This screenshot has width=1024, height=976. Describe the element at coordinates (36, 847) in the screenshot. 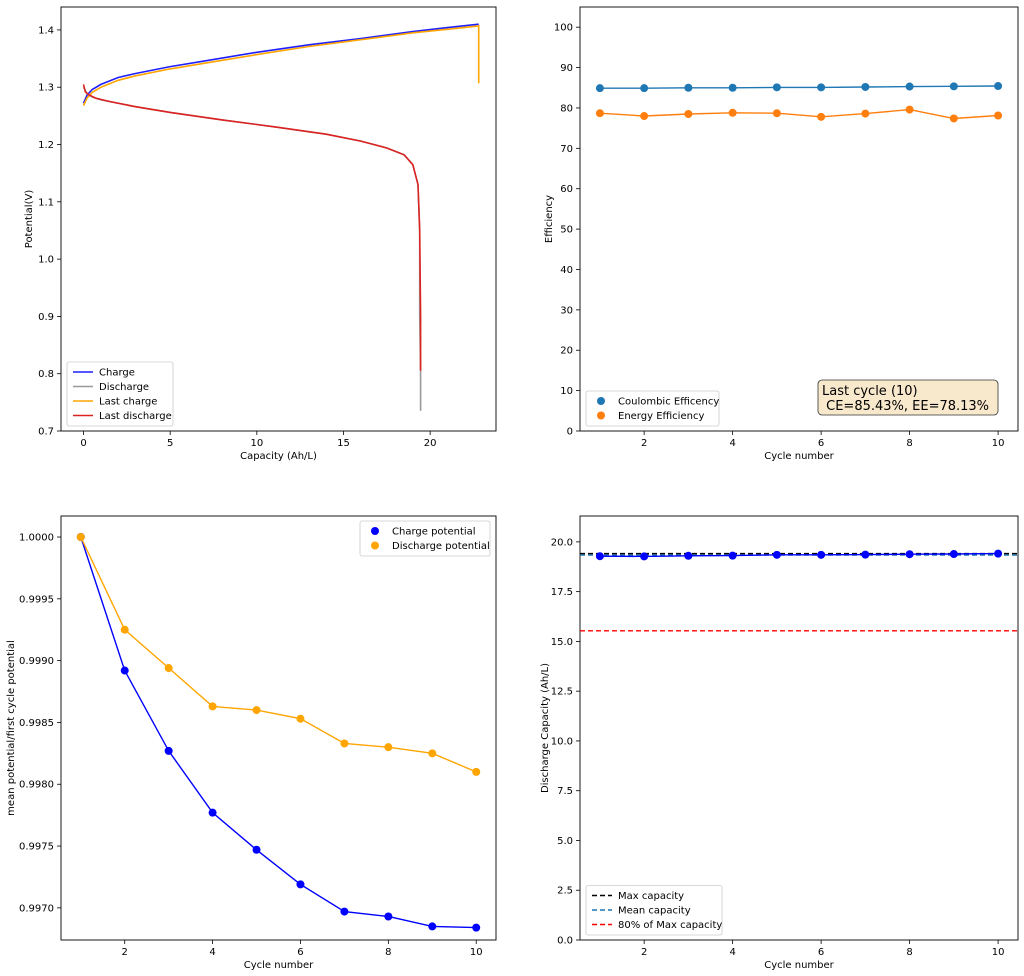

I see `y-tick-label: 0.9975` at that location.